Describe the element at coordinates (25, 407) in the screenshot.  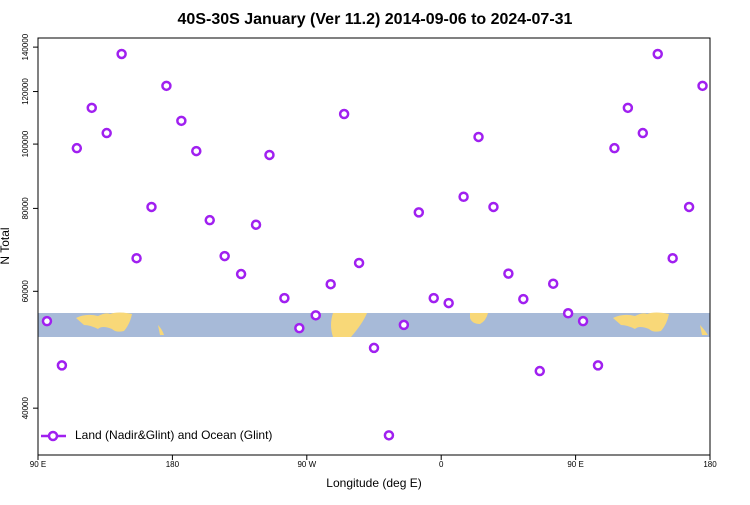
I see `y-tick-label: 40000` at that location.